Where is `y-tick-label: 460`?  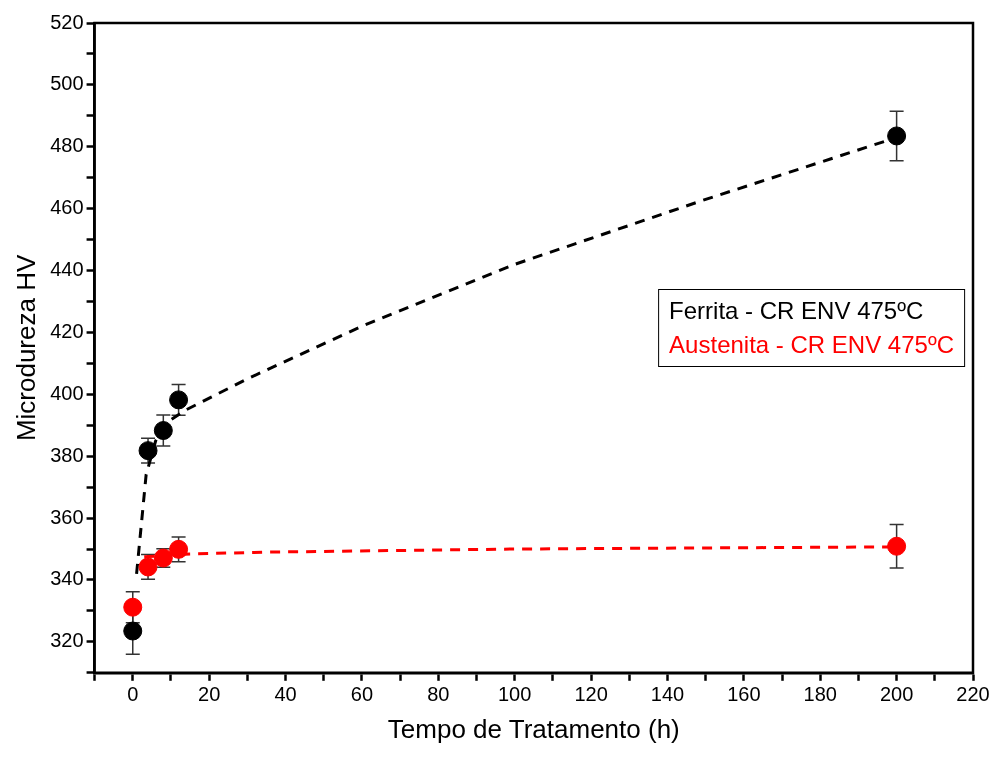 y-tick-label: 460 is located at coordinates (67, 207).